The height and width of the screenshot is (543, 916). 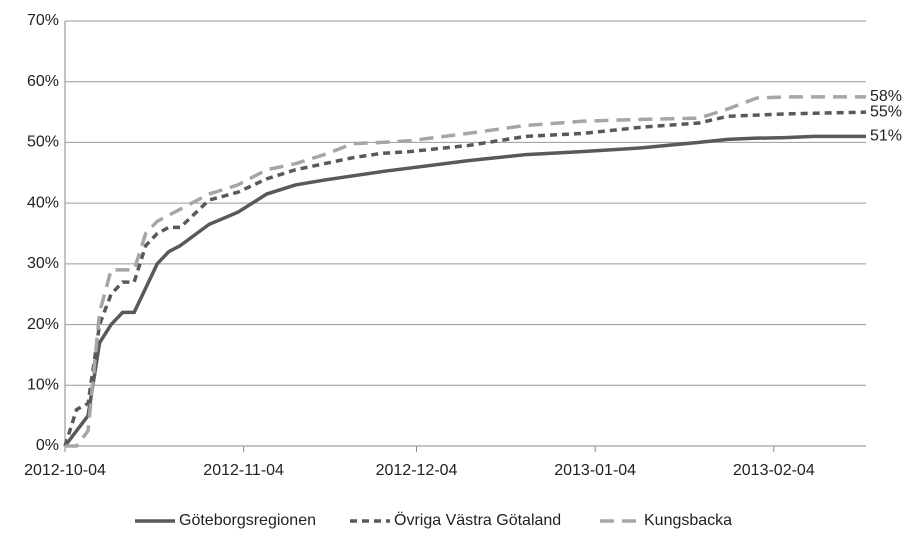 What do you see at coordinates (43, 142) in the screenshot?
I see `y-tick-label: 50%` at bounding box center [43, 142].